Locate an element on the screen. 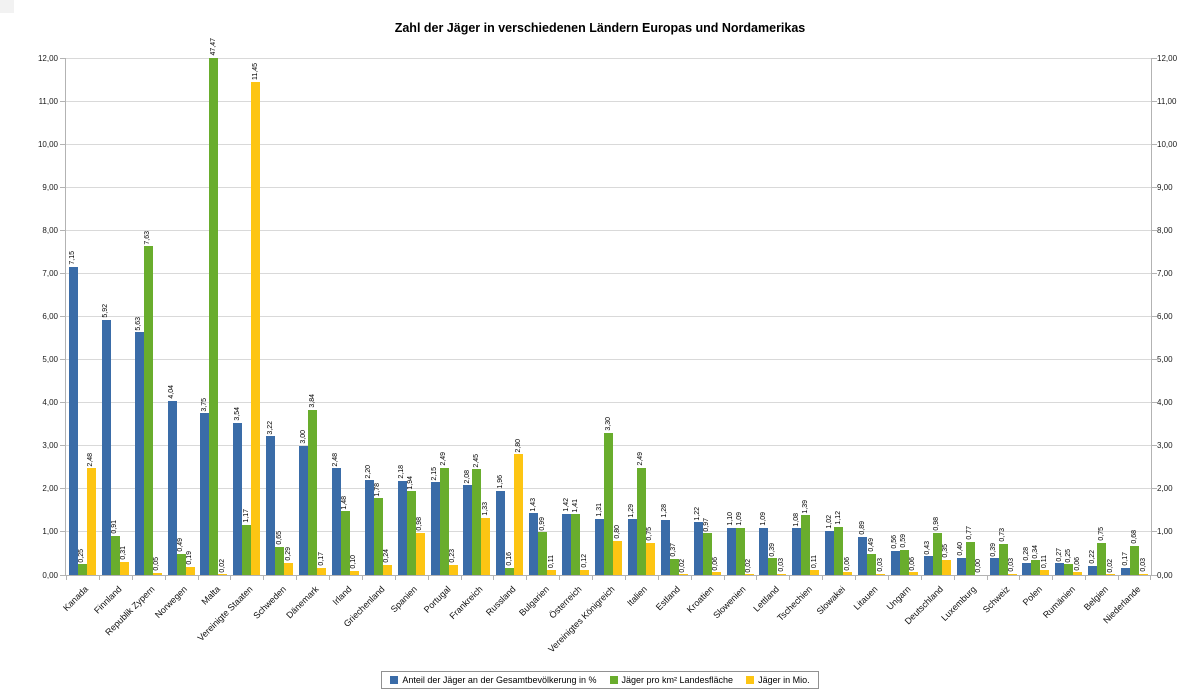 This screenshot has width=1200, height=698. value-label: 0,80 is located at coordinates (617, 531).